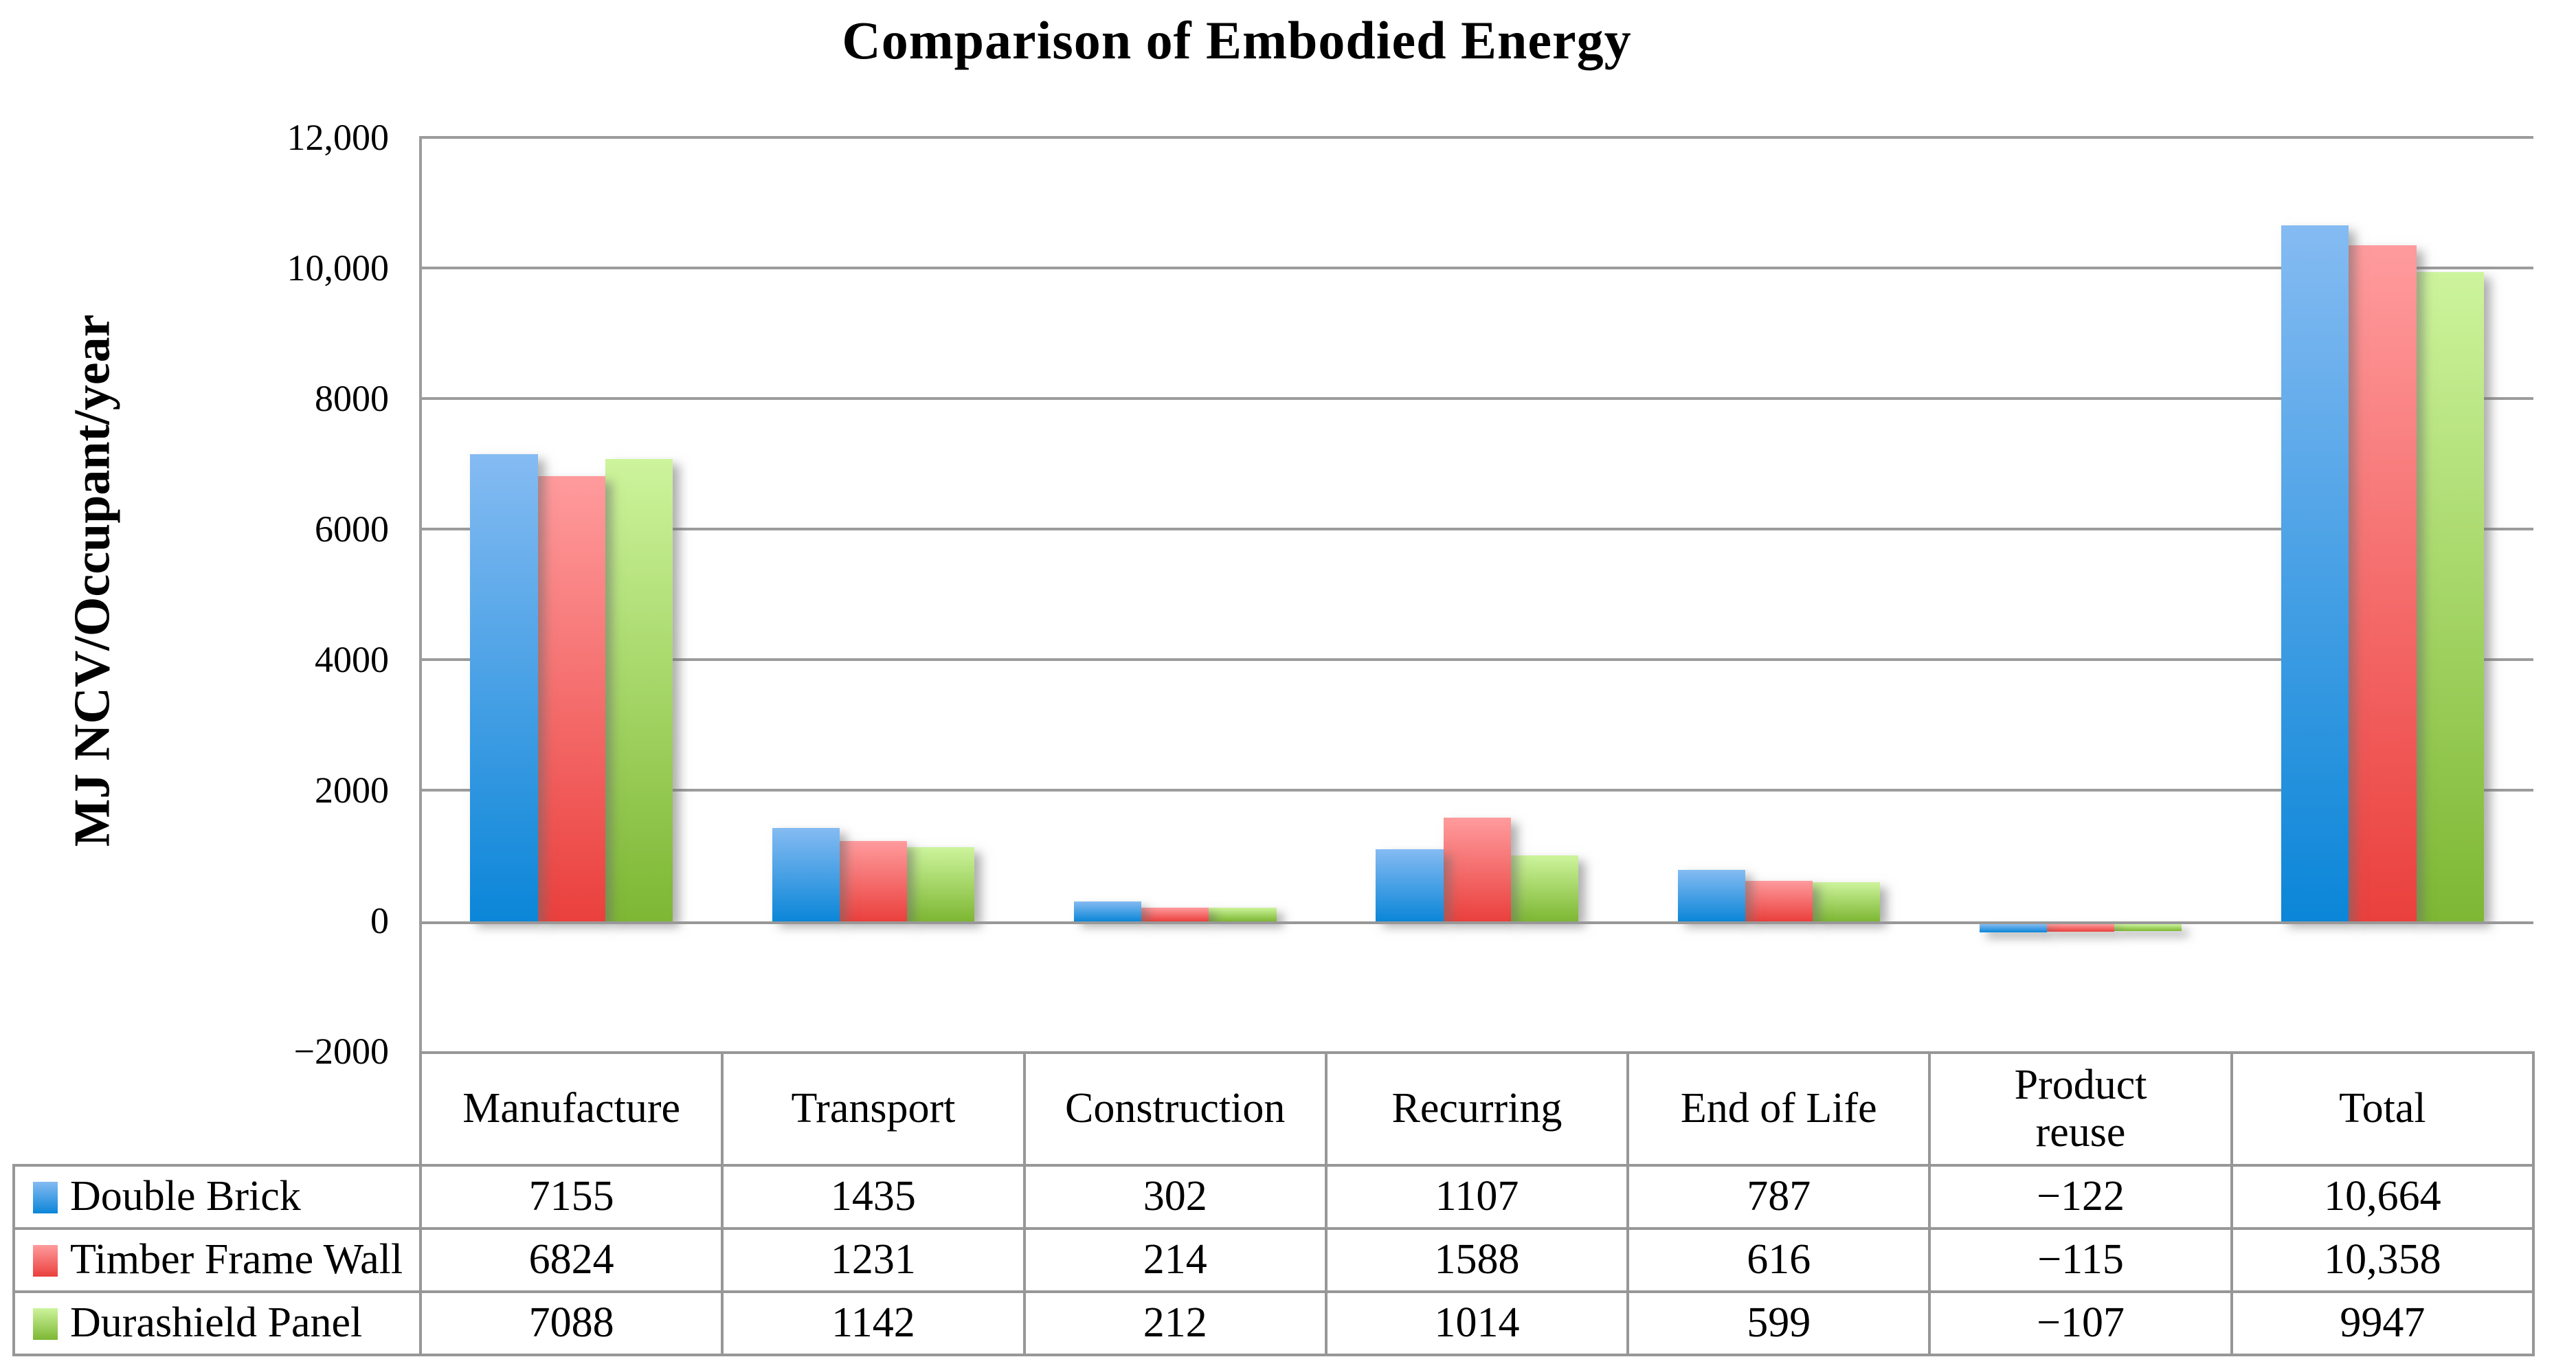 This screenshot has height=1368, width=2576. I want to click on cell-durashield-panel-manufacture: 7088, so click(571, 1323).